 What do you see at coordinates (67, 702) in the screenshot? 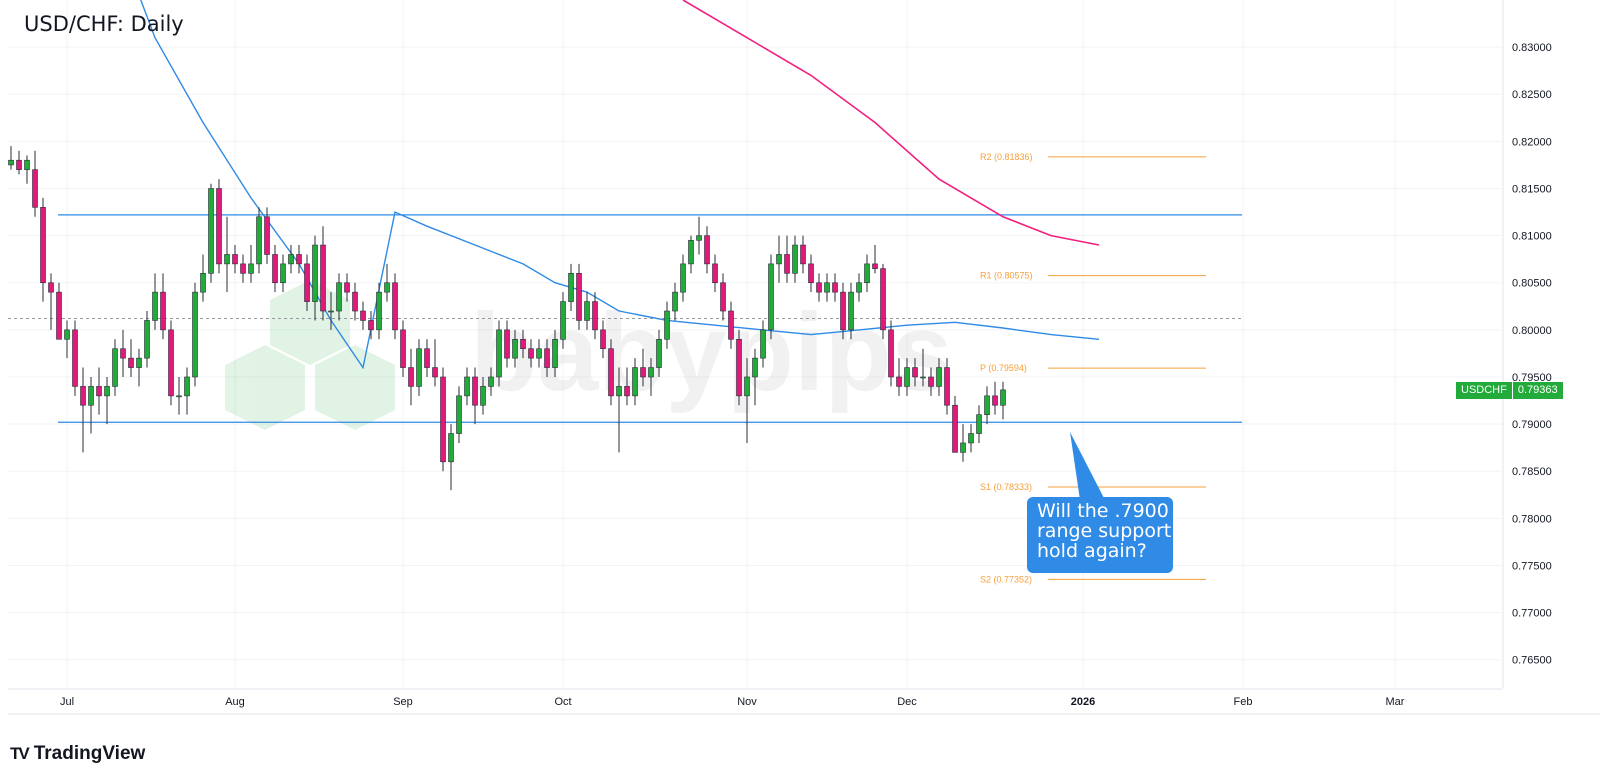
I see `x-tick-label: Jul` at bounding box center [67, 702].